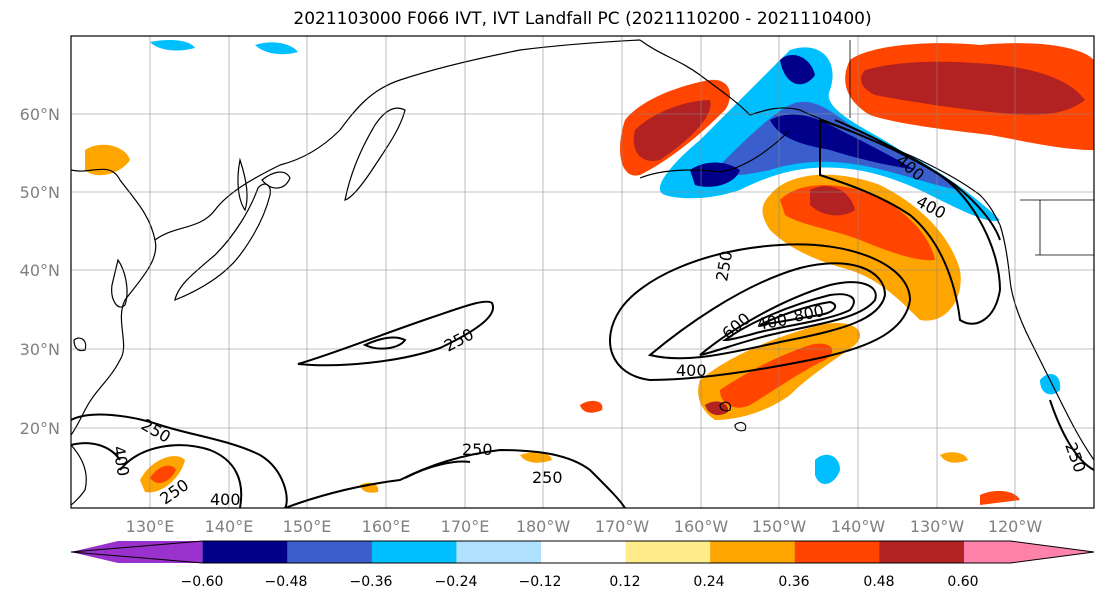 This screenshot has width=1105, height=601. What do you see at coordinates (779, 526) in the screenshot?
I see `lon-label: 150°W` at bounding box center [779, 526].